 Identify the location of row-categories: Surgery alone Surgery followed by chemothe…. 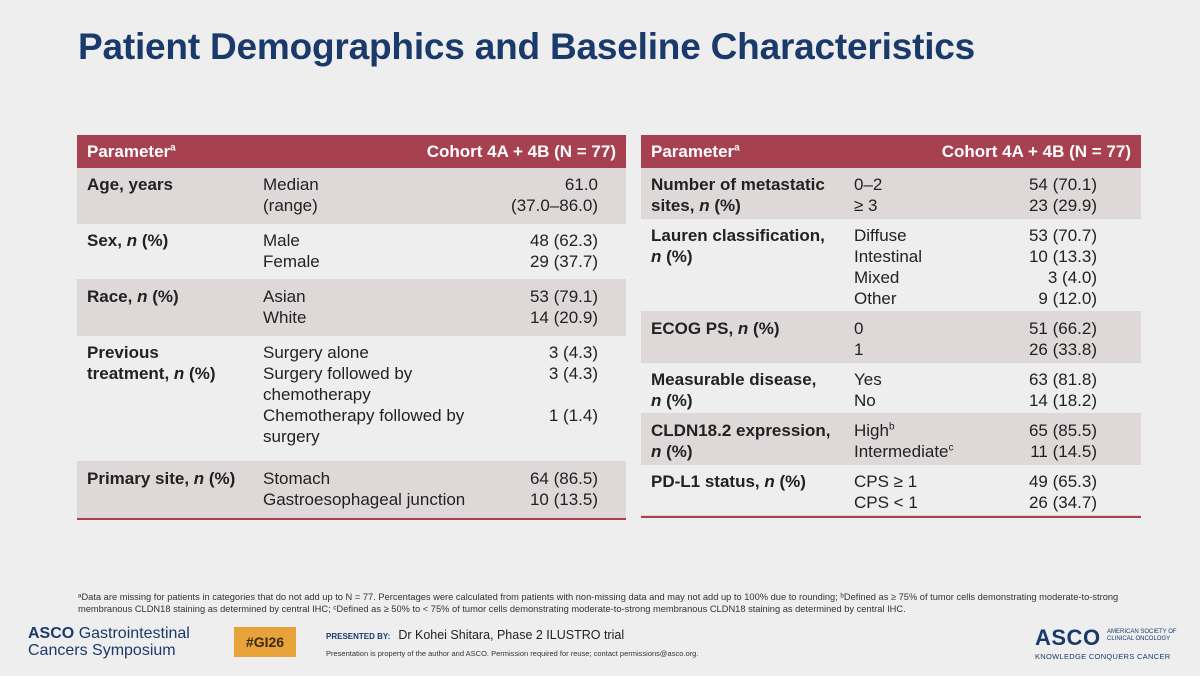
(364, 394).